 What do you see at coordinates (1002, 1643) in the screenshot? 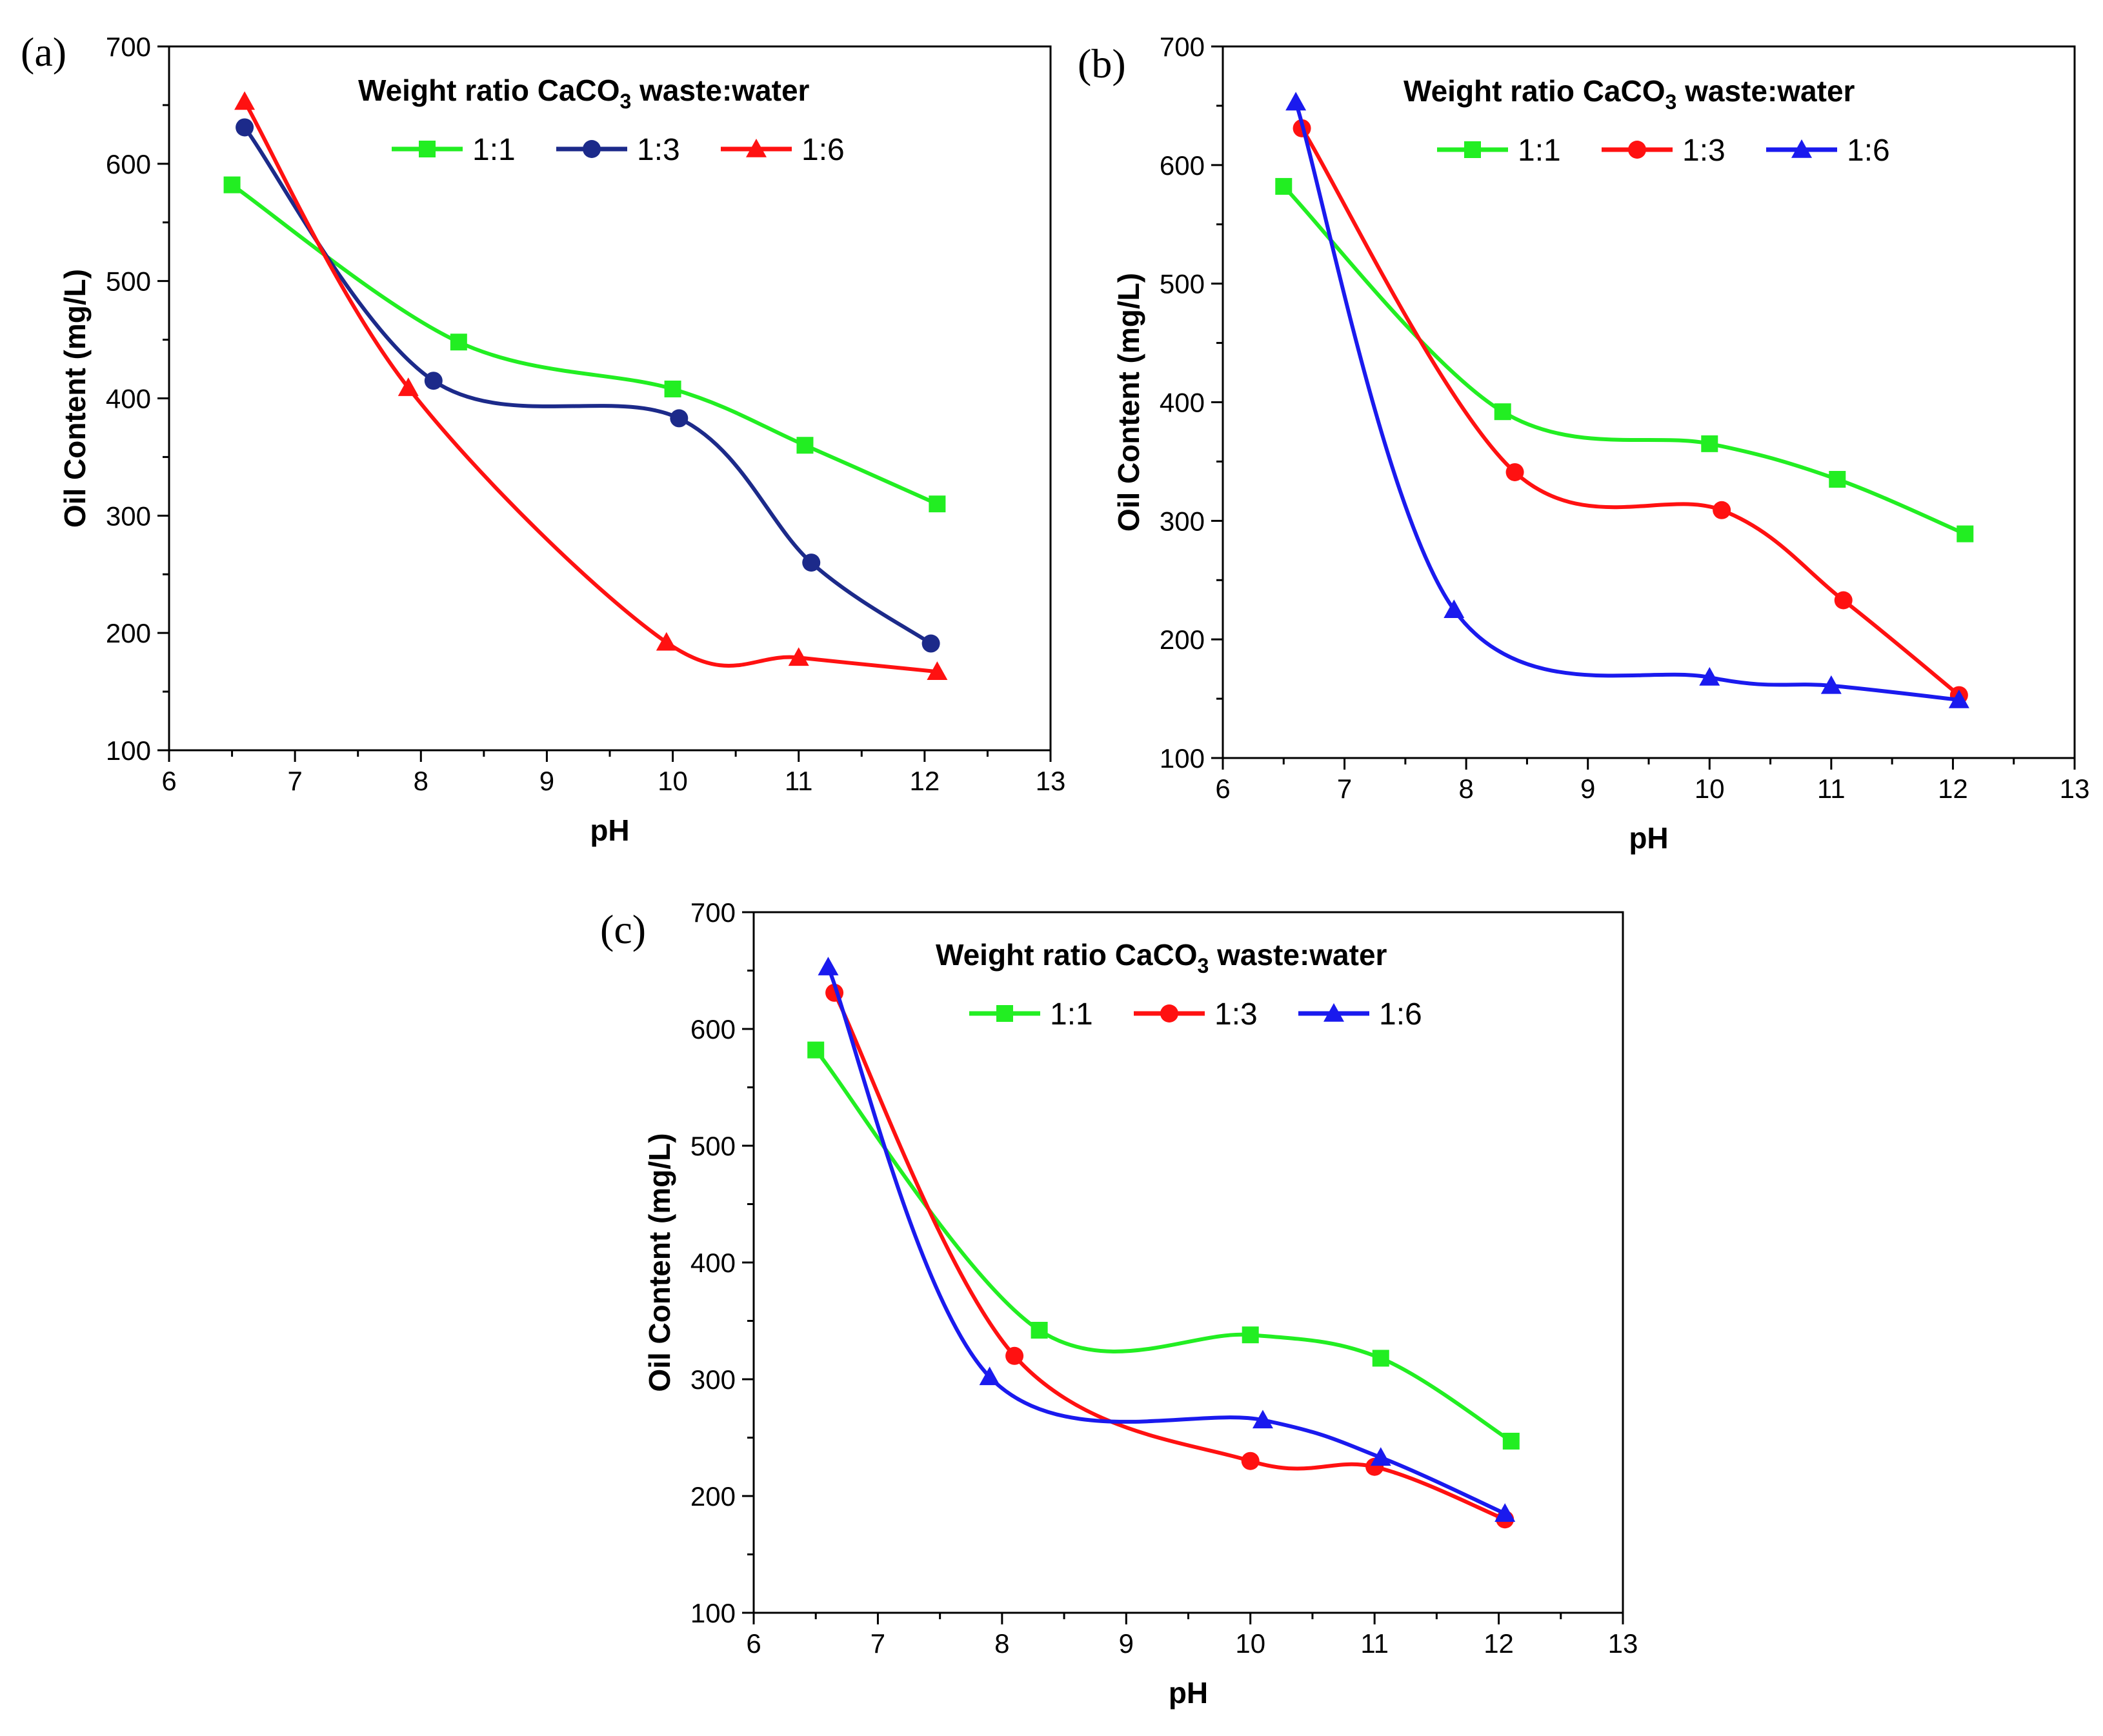
I see `chart-3-x-tick-label: 8` at bounding box center [1002, 1643].